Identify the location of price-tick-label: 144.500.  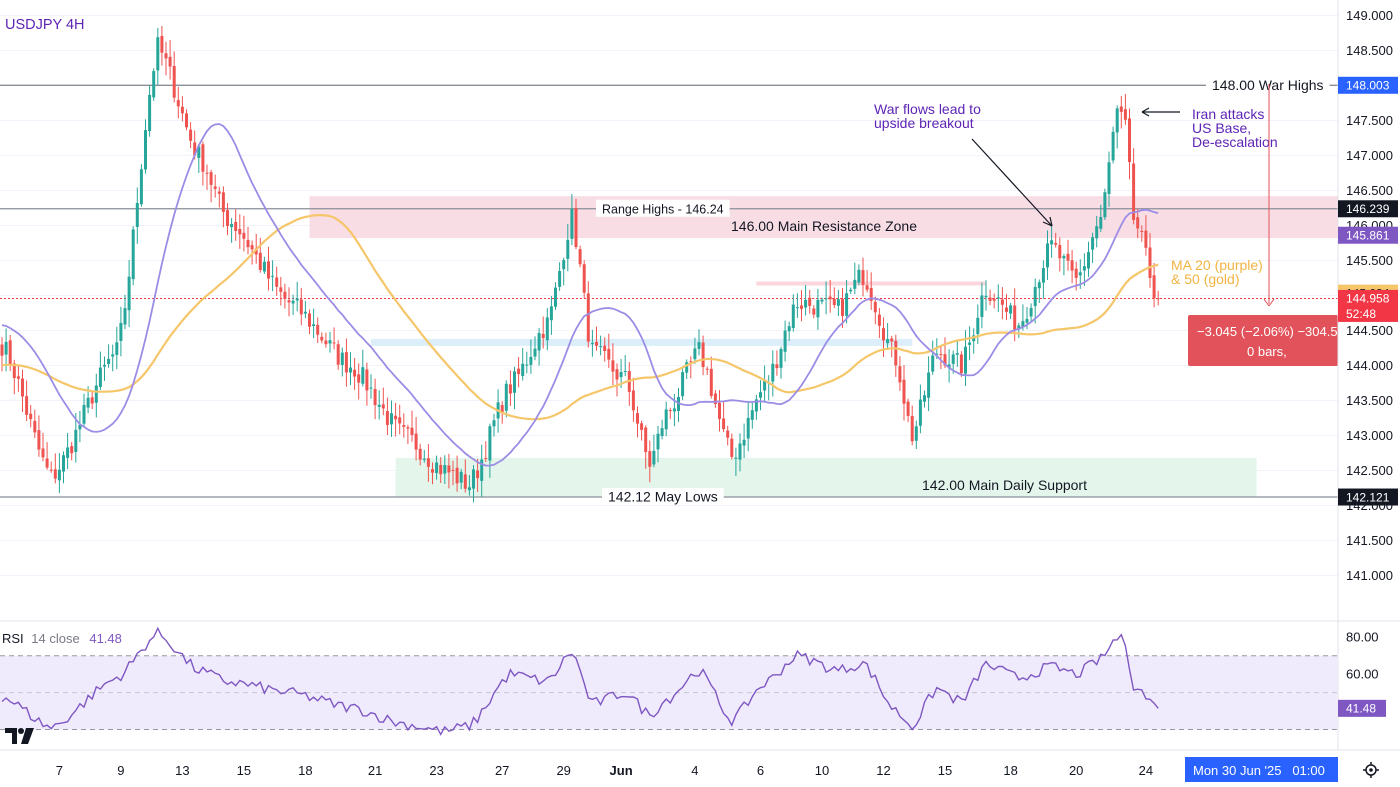
(1369, 330).